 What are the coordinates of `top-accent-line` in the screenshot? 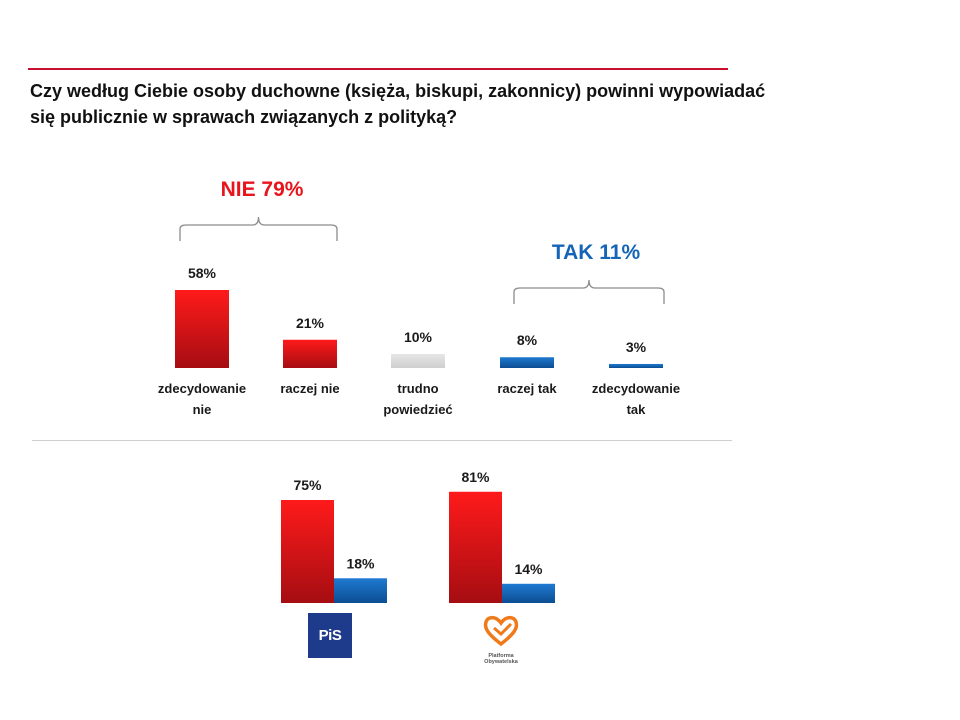 It's located at (378, 69).